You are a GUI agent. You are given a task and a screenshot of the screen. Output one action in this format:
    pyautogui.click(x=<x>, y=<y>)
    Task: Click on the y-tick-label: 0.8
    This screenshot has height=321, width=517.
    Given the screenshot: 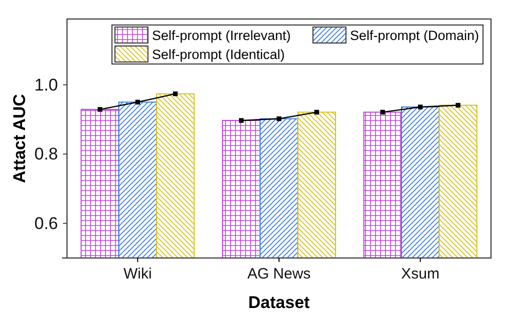 What is the action you would take?
    pyautogui.click(x=46, y=154)
    